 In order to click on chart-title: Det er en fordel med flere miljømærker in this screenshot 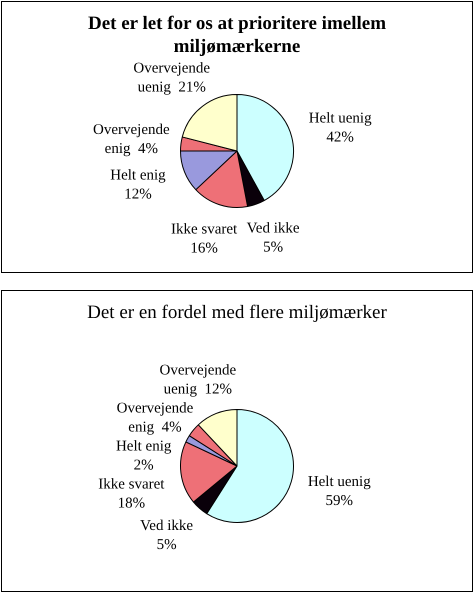, I will do `click(237, 312)`.